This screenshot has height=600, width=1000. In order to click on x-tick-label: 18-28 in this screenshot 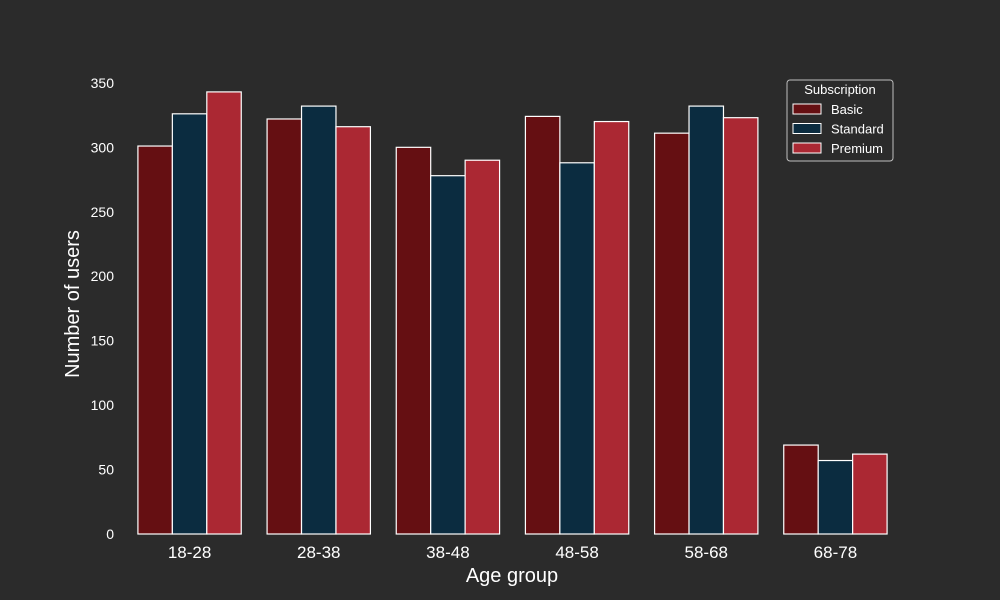, I will do `click(189, 552)`.